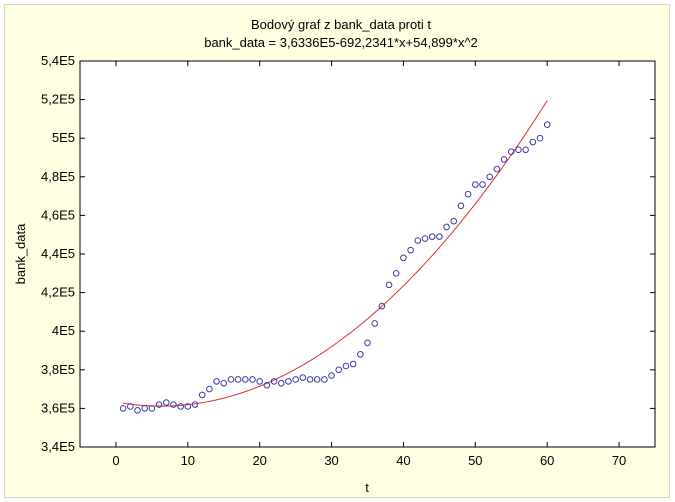 This screenshot has width=675, height=502. I want to click on x-tick-label: 60, so click(547, 460).